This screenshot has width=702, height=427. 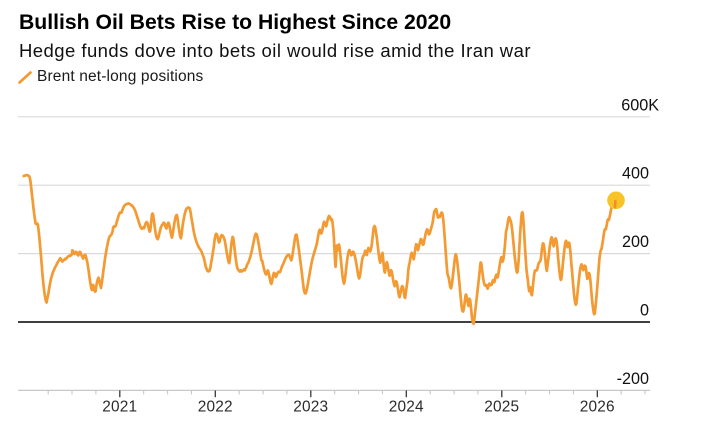 I want to click on svg-text: 2023, so click(x=310, y=407).